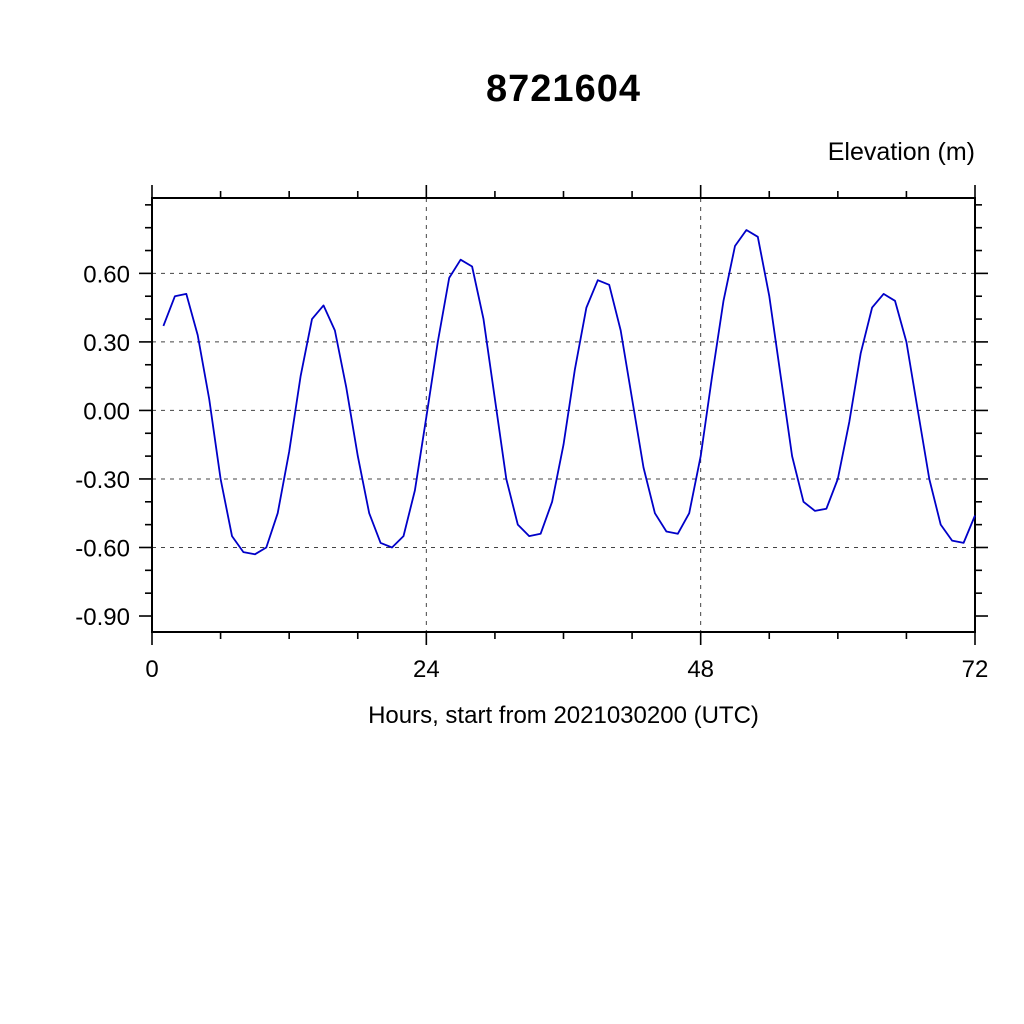 The height and width of the screenshot is (1024, 1024). Describe the element at coordinates (106, 274) in the screenshot. I see `y-tick-label: 0.60` at that location.